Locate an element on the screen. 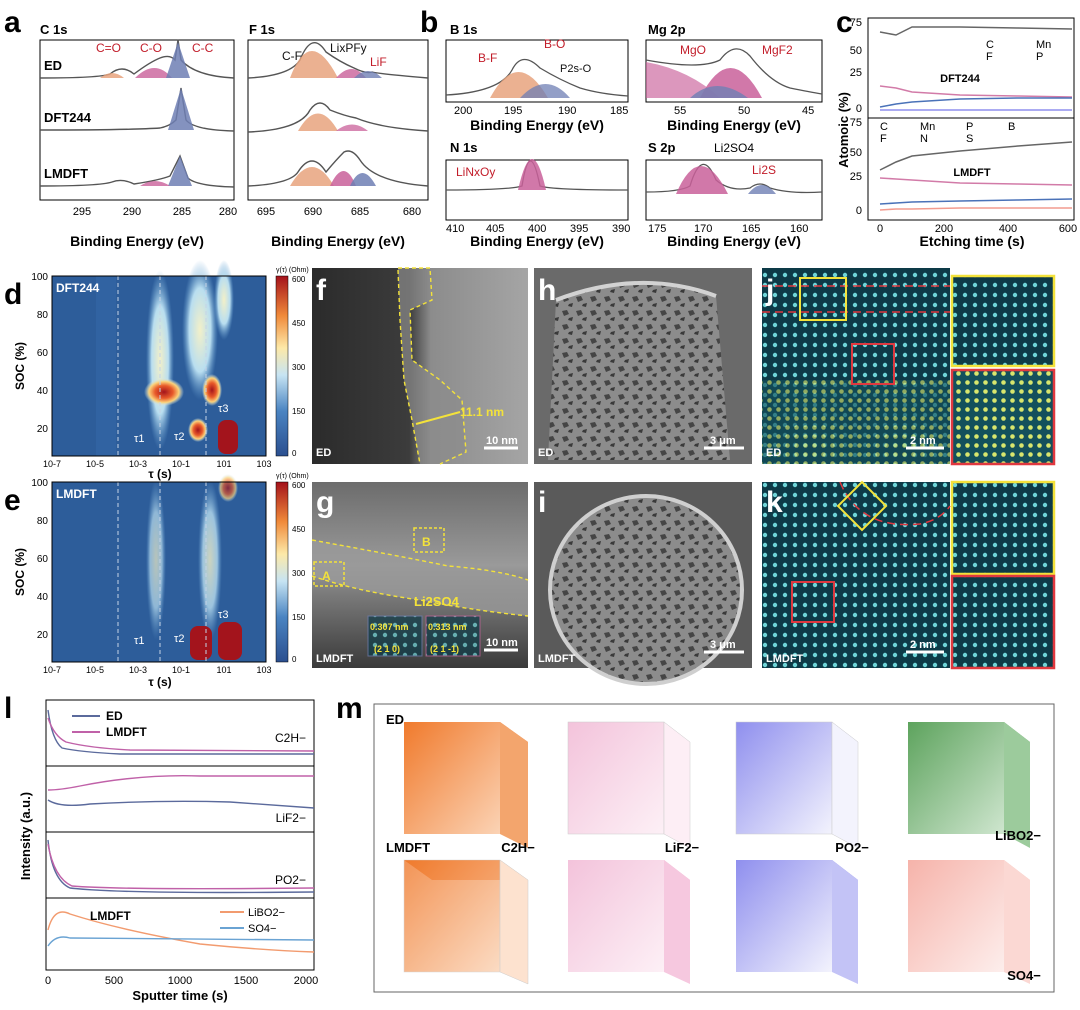  mg2p-tick: 45 is located at coordinates (808, 111).